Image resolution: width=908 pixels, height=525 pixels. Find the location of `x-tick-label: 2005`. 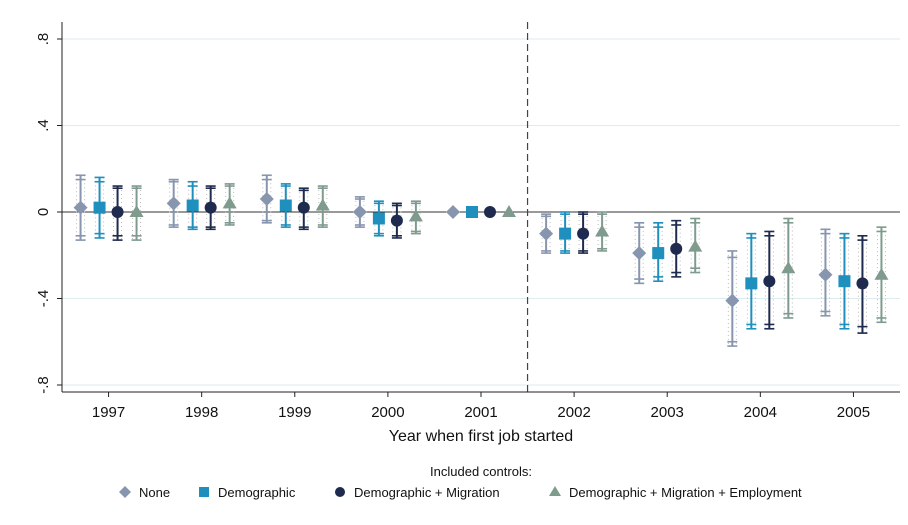

x-tick-label: 2005 is located at coordinates (853, 412).